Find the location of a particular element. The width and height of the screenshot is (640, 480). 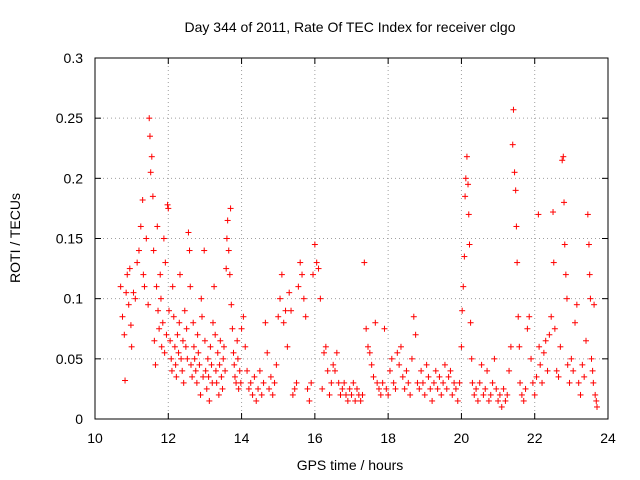

y-tick-label: 0.25 is located at coordinates (69, 118).